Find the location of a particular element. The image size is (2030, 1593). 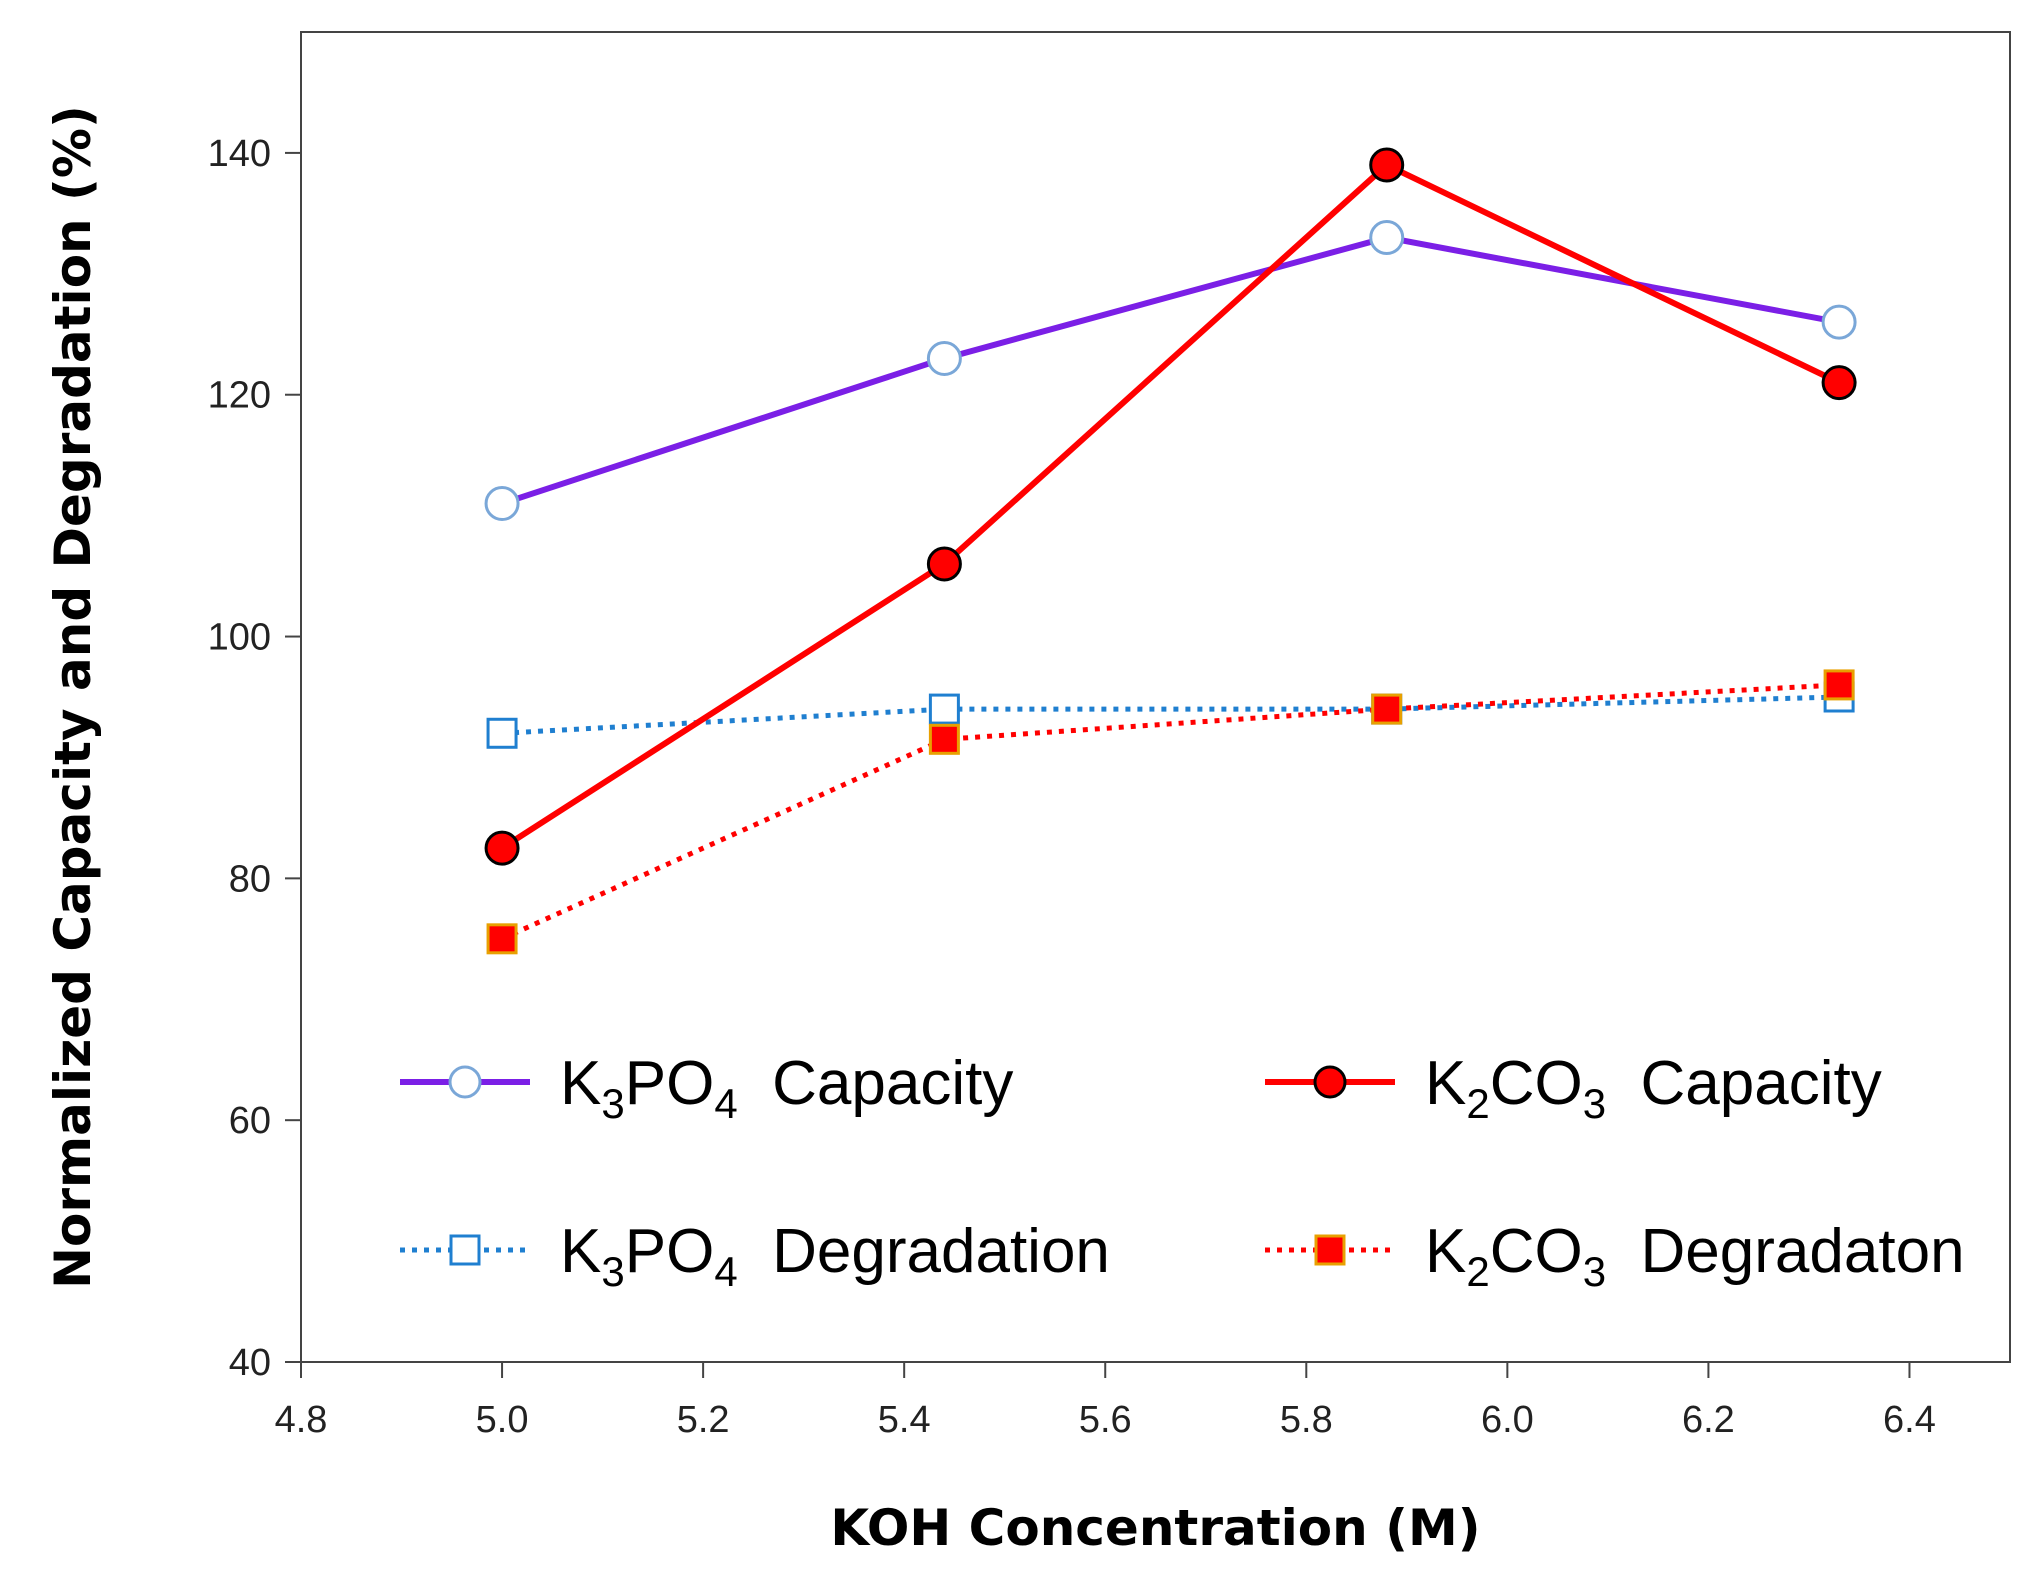

x-tick-label: 6.4 is located at coordinates (1909, 1420).